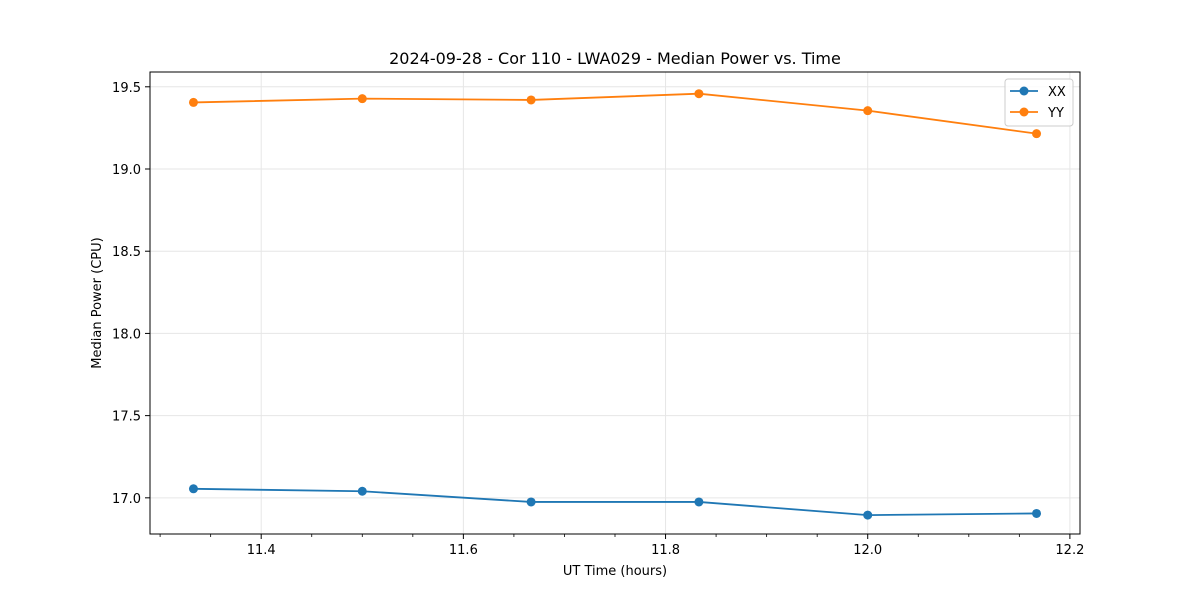 The image size is (1200, 600). Describe the element at coordinates (1024, 112) in the screenshot. I see `legend-marker-yy` at that location.